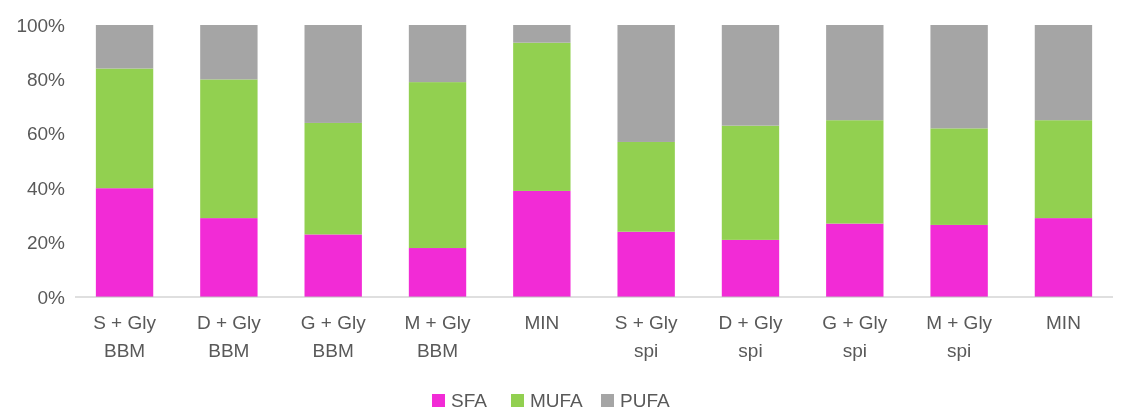 This screenshot has height=419, width=1123. What do you see at coordinates (125, 336) in the screenshot?
I see `x-tick-label: S + Gly BBM` at bounding box center [125, 336].